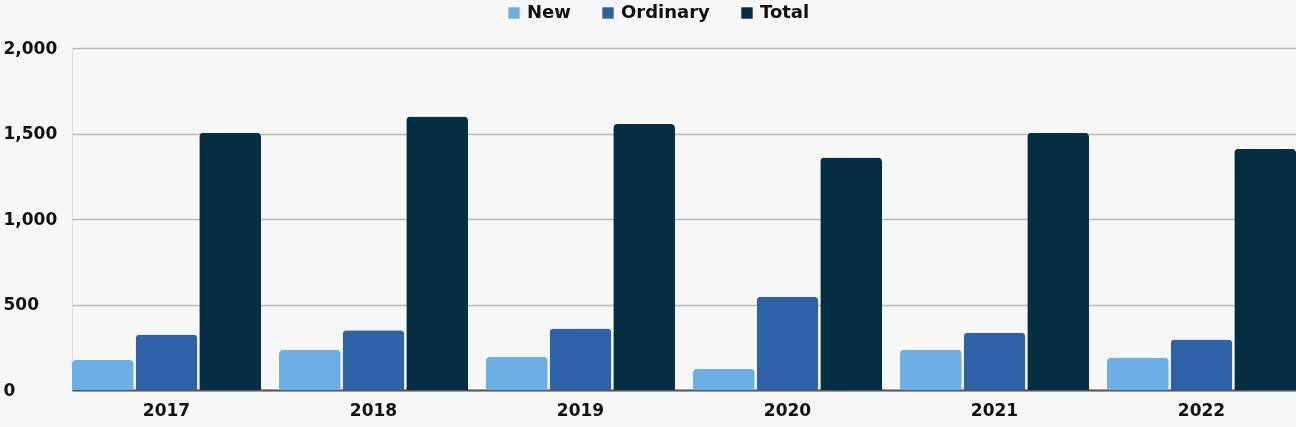 The image size is (1296, 427). Describe the element at coordinates (9, 389) in the screenshot. I see `y-tick-label: 0` at that location.